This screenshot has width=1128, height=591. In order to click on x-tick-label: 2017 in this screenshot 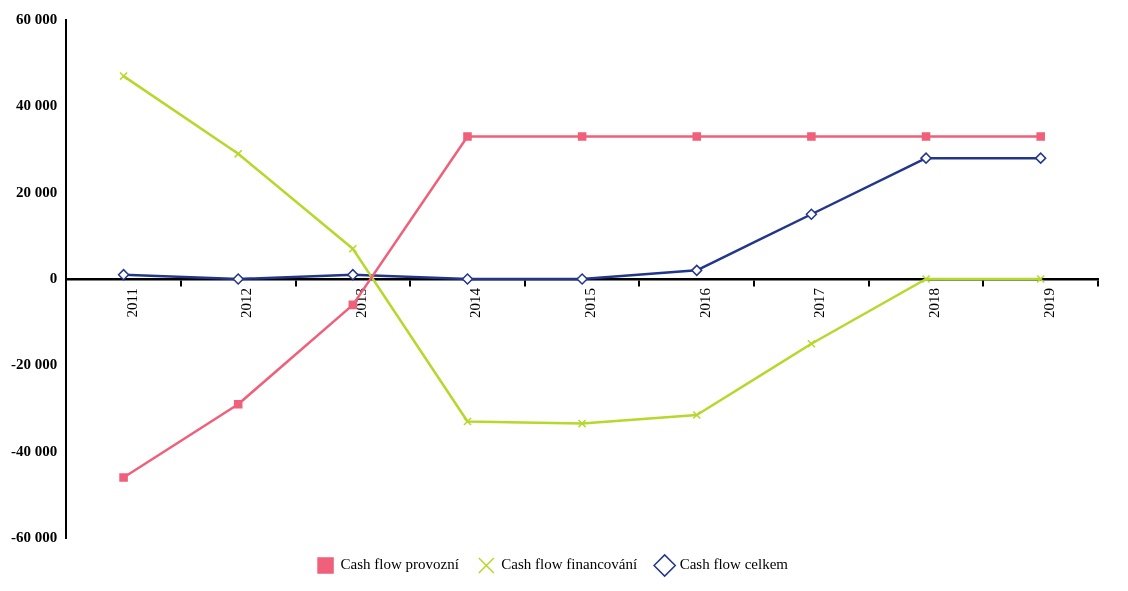, I will do `click(819, 302)`.